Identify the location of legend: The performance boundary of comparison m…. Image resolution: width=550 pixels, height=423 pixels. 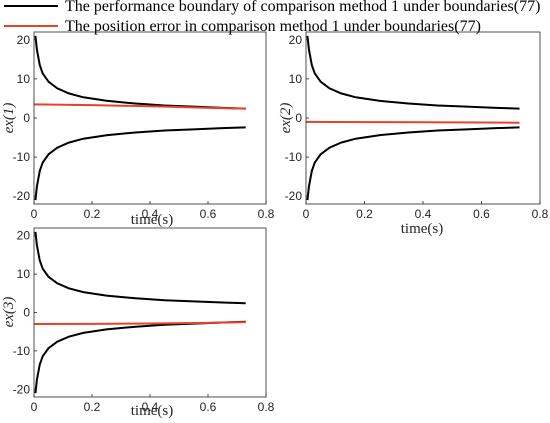
(272, 17).